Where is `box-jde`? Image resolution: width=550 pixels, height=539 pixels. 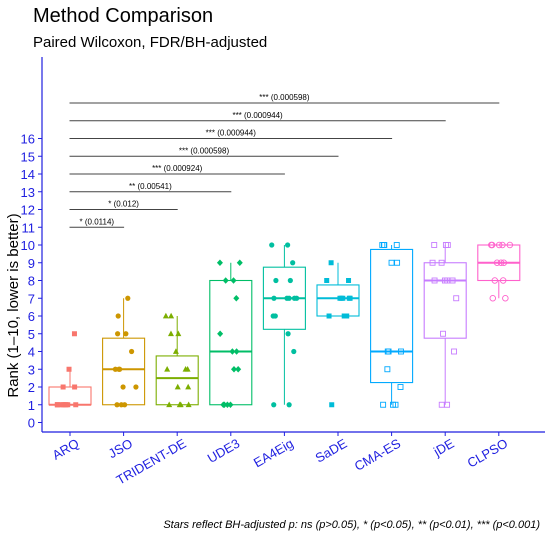
box-jde is located at coordinates (445, 300).